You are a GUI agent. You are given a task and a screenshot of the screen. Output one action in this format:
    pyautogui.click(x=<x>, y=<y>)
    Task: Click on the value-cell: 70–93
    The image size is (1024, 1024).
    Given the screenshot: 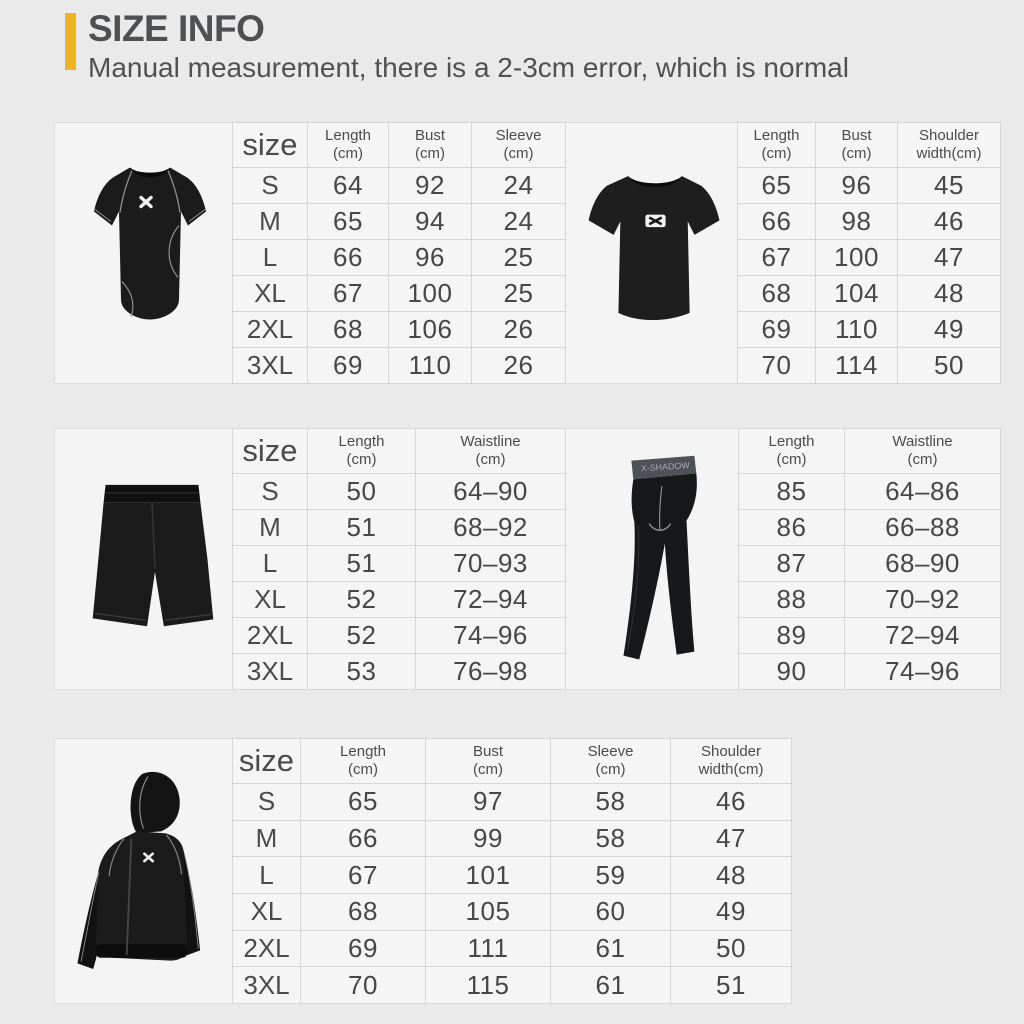 What is the action you would take?
    pyautogui.click(x=490, y=563)
    